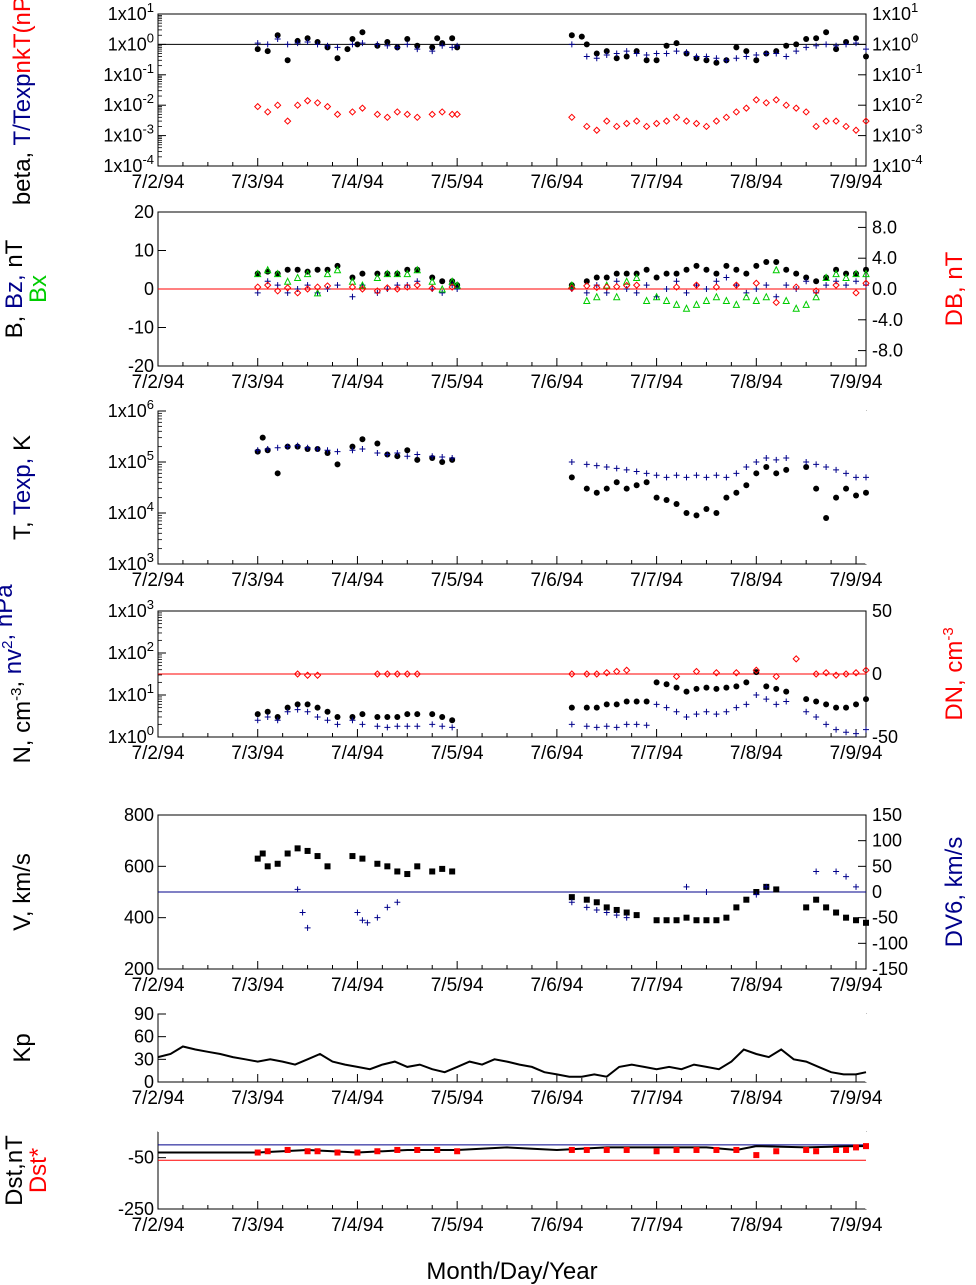 This screenshot has width=976, height=1285. Describe the element at coordinates (556, 1225) in the screenshot. I see `x-tick-label: 7/6/94` at that location.